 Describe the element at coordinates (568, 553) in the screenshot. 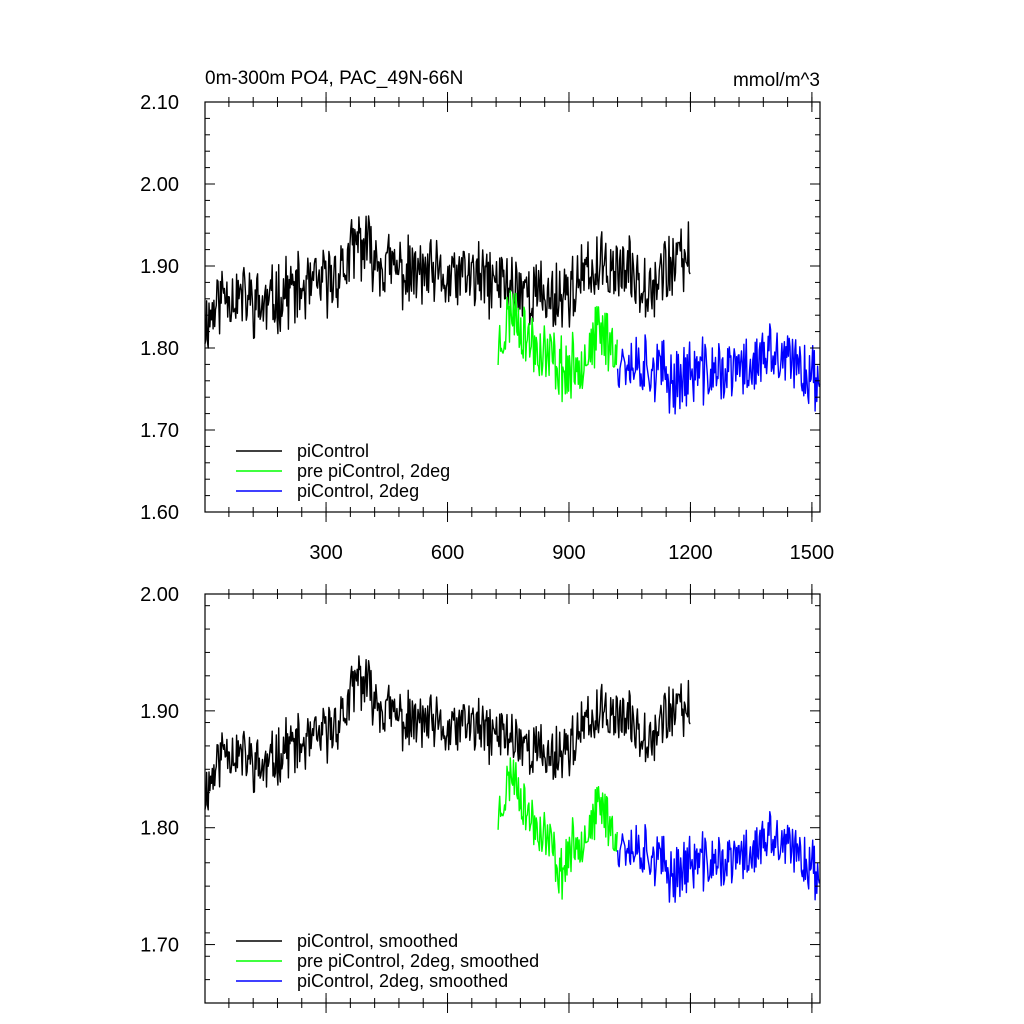

I see `x-tick-label: 900` at that location.